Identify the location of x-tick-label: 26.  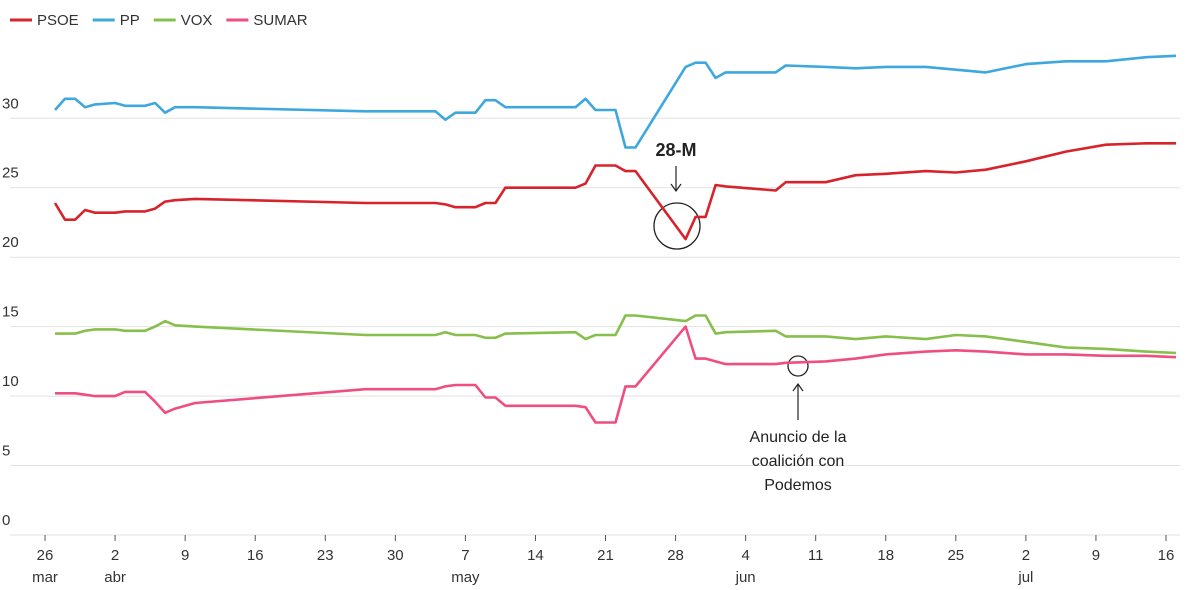
(45, 555).